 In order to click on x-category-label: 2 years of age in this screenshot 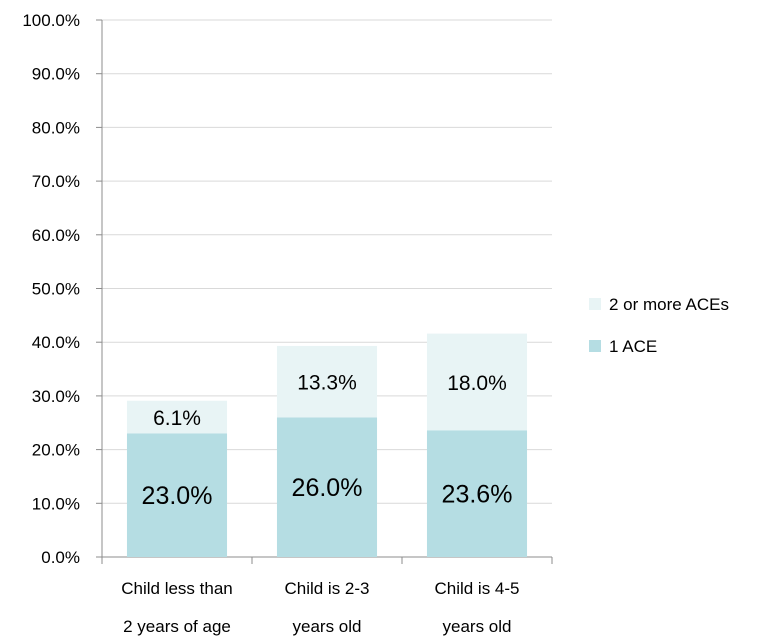, I will do `click(177, 626)`.